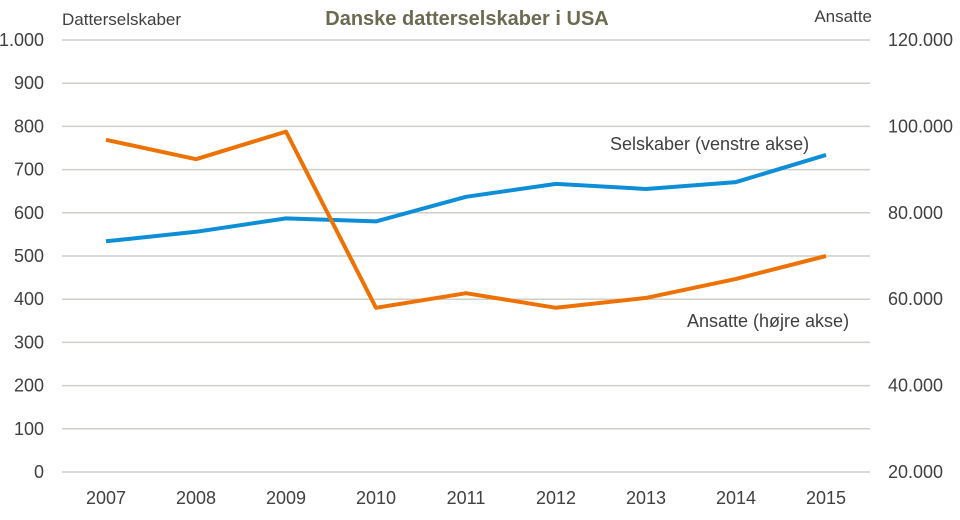 Image resolution: width=960 pixels, height=520 pixels. What do you see at coordinates (843, 16) in the screenshot?
I see `right-axis-label: Ansatte` at bounding box center [843, 16].